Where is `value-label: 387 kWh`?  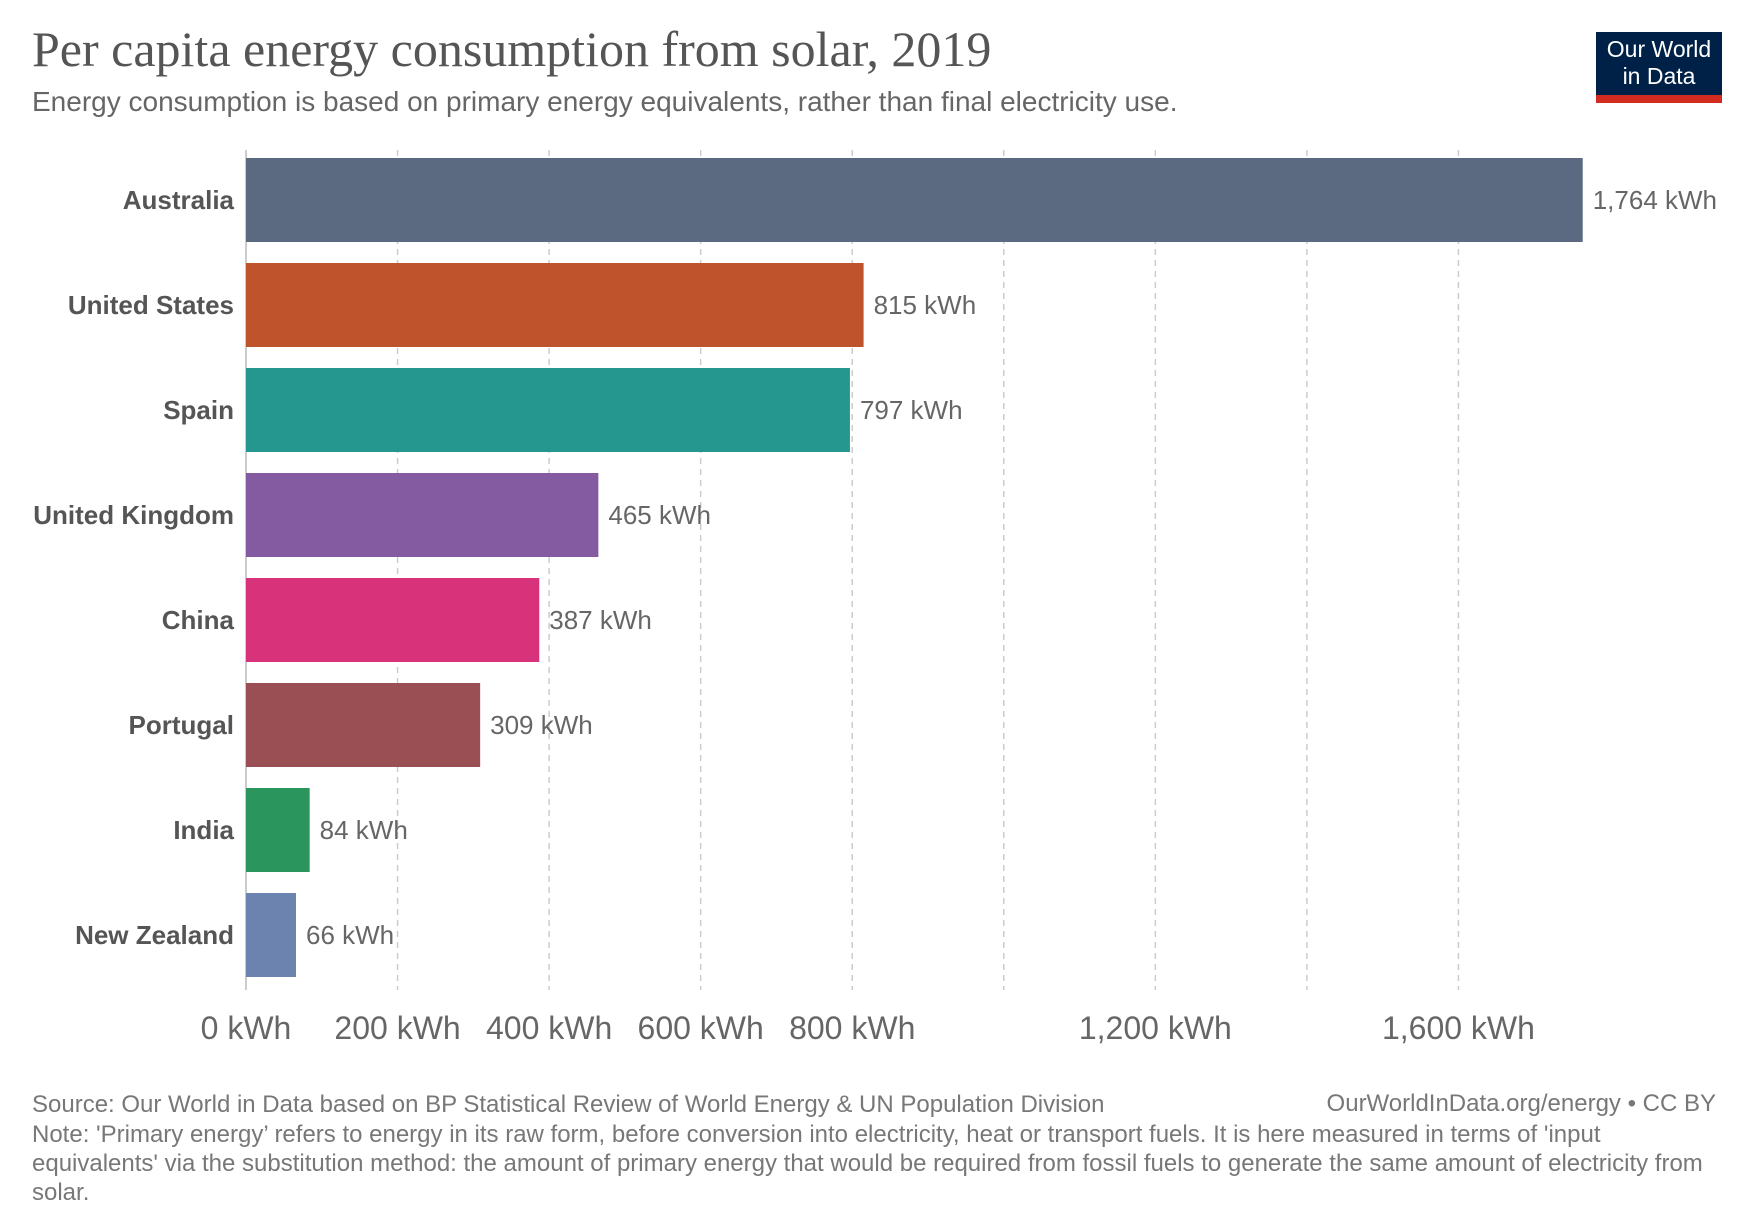 value-label: 387 kWh is located at coordinates (600, 620).